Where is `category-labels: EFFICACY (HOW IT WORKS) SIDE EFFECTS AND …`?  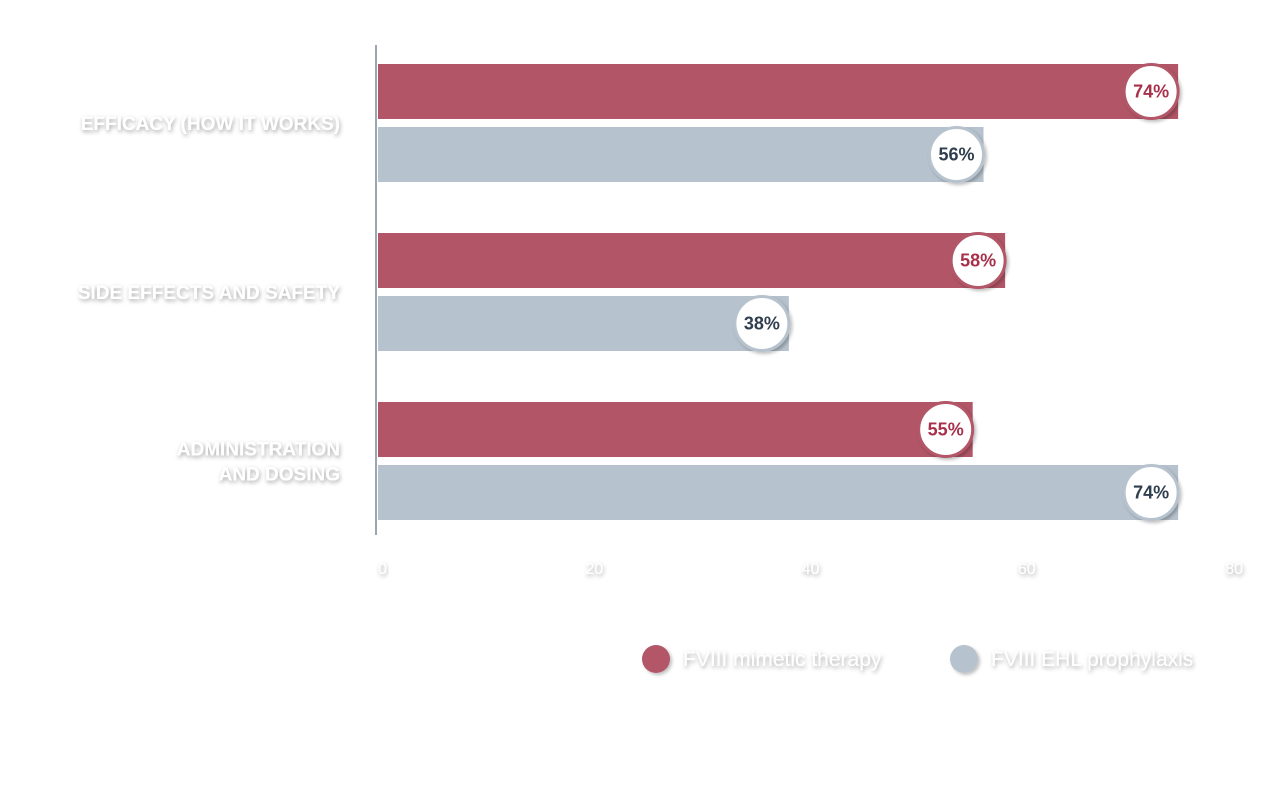 category-labels: EFFICACY (HOW IT WORKS) SIDE EFFECTS AND … is located at coordinates (209, 300).